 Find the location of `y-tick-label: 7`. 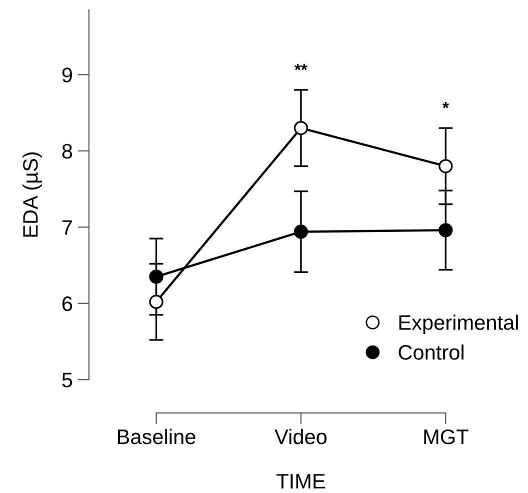

y-tick-label: 7 is located at coordinates (67, 227).